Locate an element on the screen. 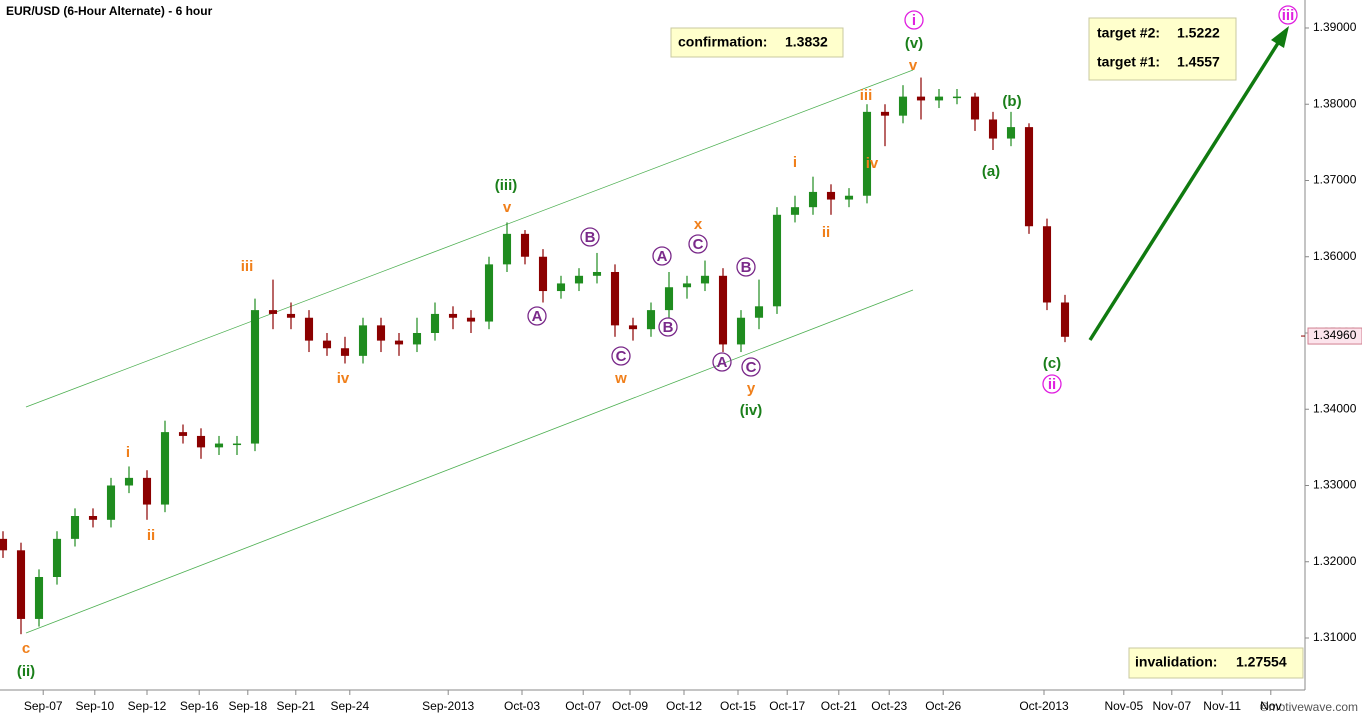 The width and height of the screenshot is (1362, 716). wave-label: (c) is located at coordinates (1052, 363).